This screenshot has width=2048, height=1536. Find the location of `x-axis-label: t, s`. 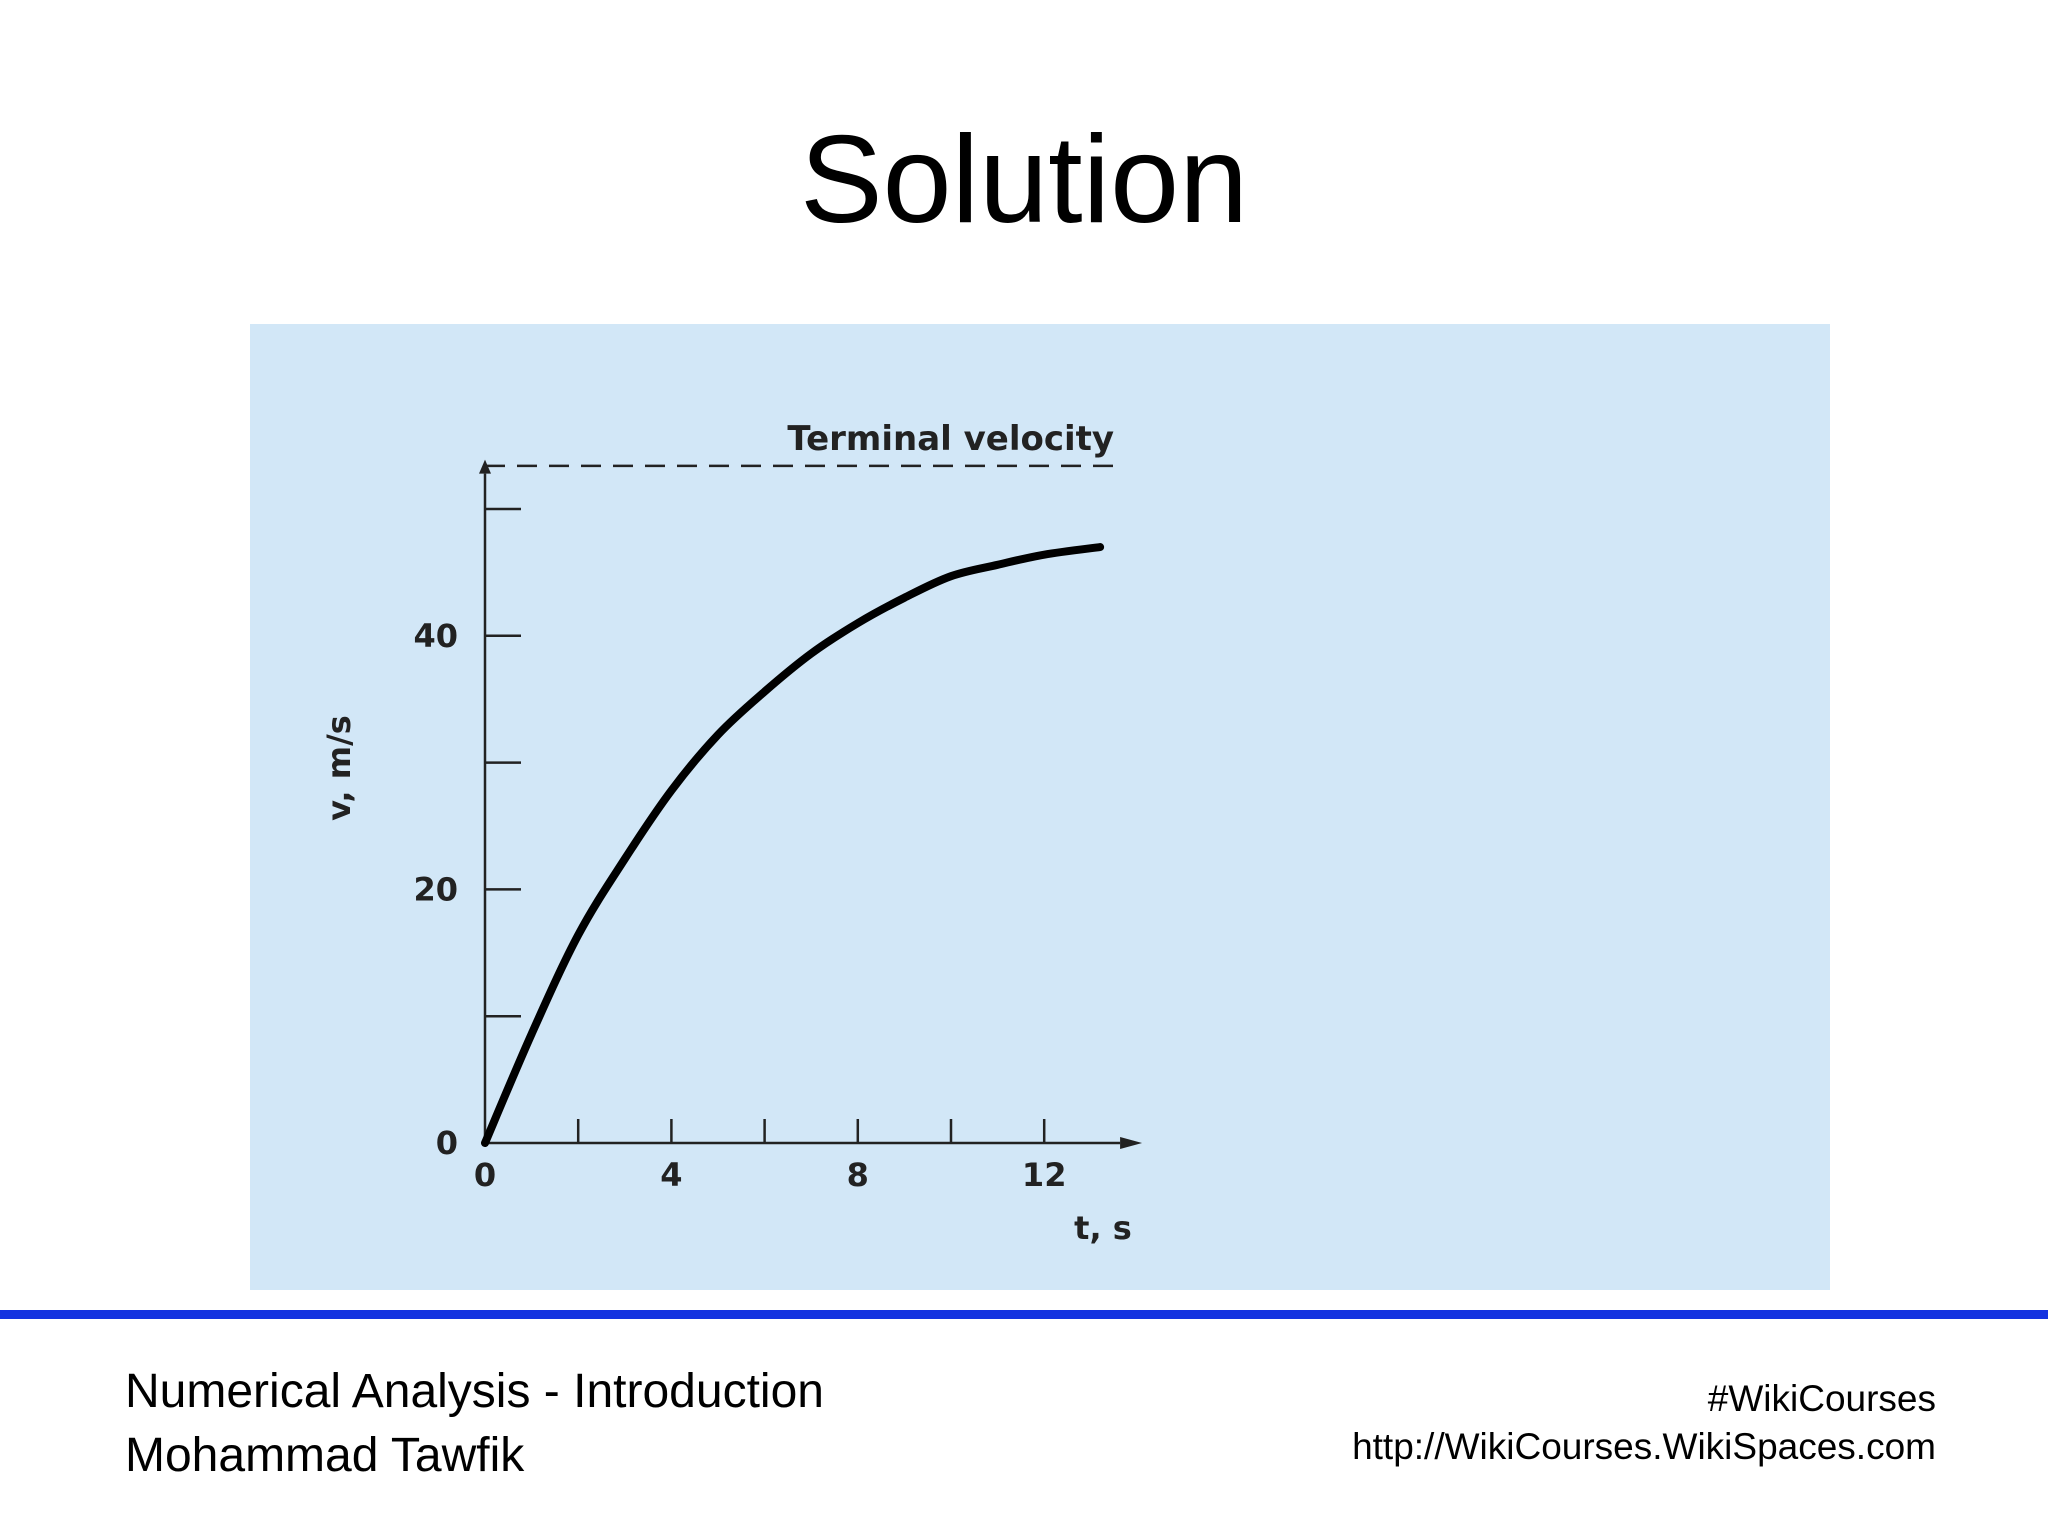

x-axis-label: t, s is located at coordinates (1103, 1228).